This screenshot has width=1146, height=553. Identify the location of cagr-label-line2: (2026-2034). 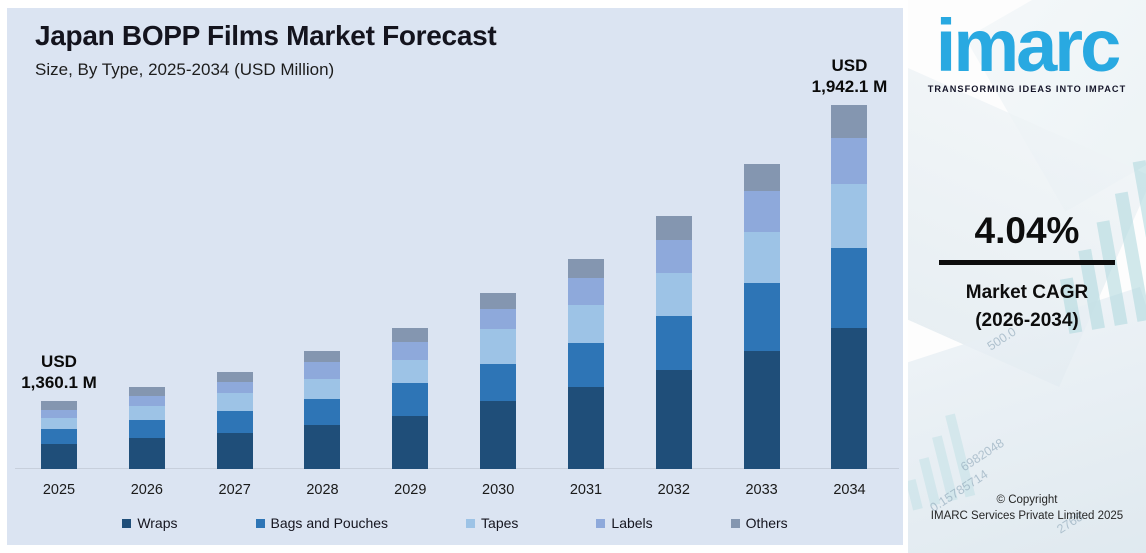
(1027, 320).